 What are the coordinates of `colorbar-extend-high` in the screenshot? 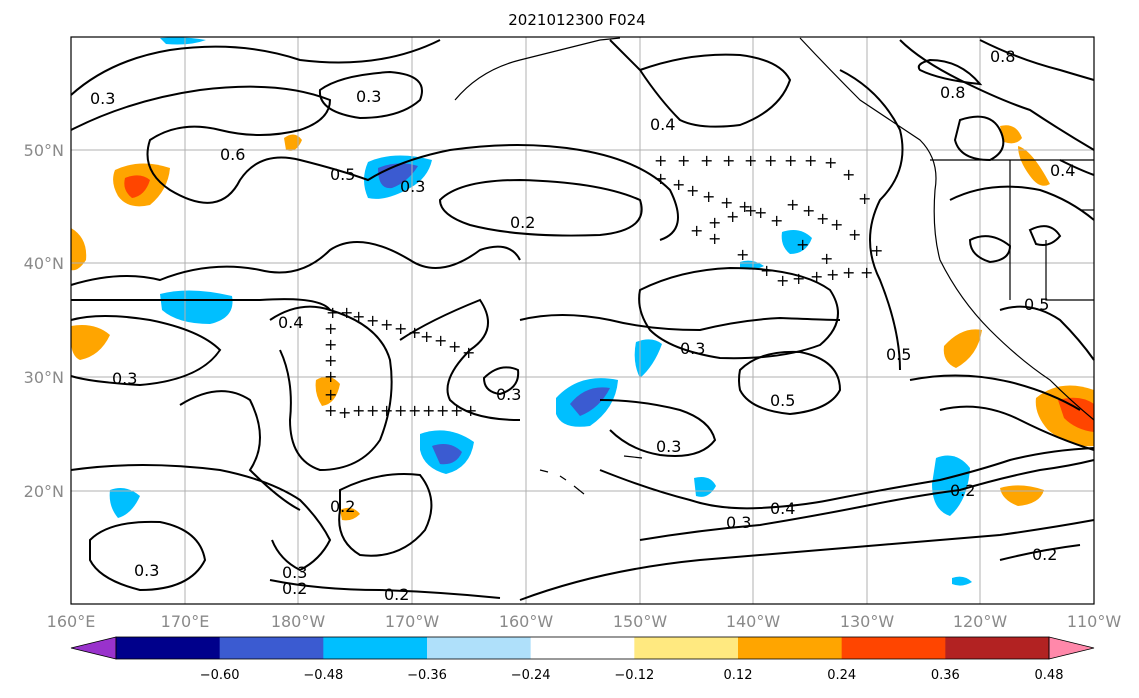 It's located at (1071, 648).